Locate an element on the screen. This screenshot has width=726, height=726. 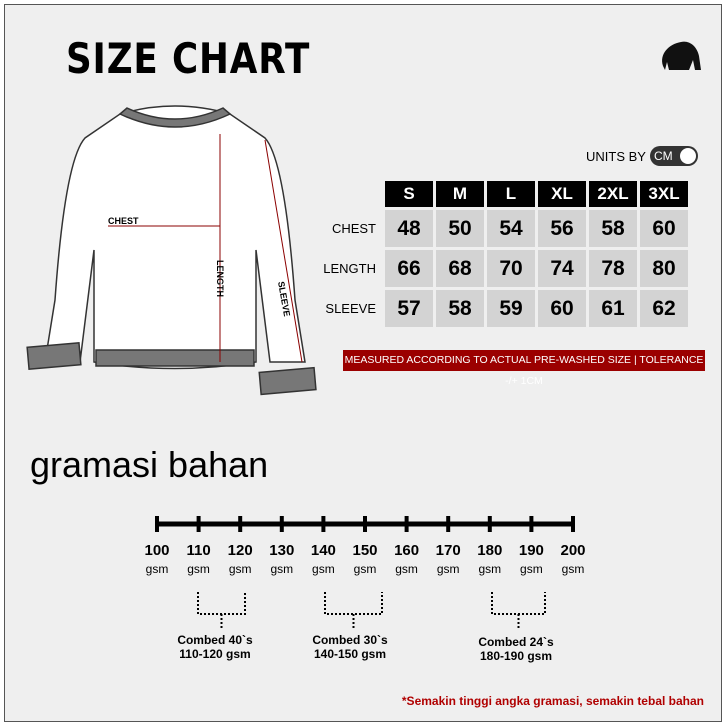
table-row: LENGTH 66 68 70 74 78 80 is located at coordinates (504, 268).